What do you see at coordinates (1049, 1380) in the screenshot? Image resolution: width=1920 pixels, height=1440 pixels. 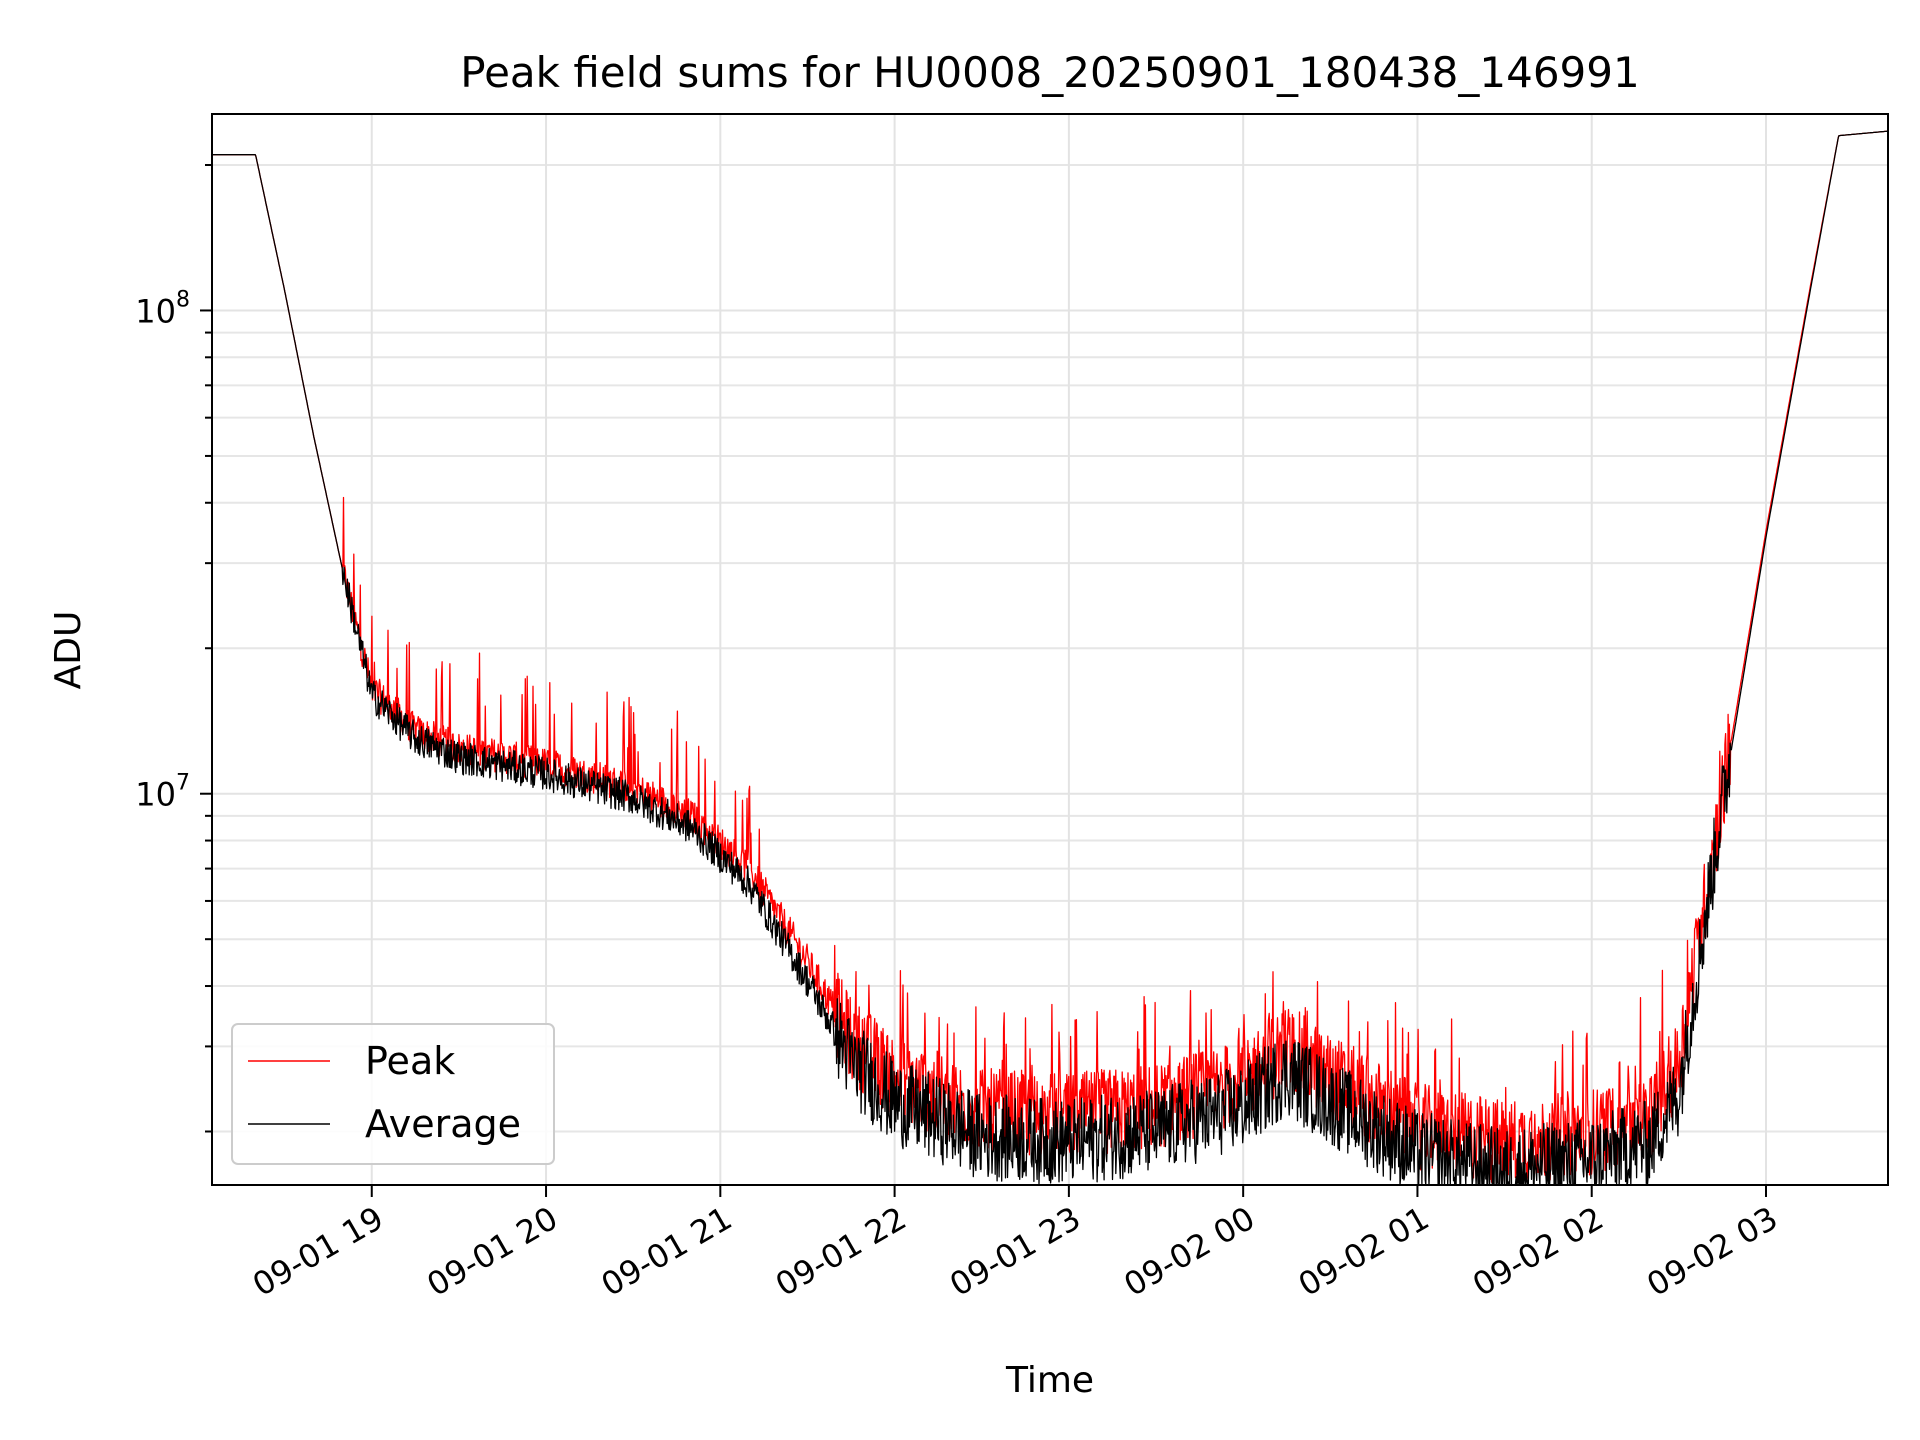 I see `x-axis-label: Time` at bounding box center [1049, 1380].